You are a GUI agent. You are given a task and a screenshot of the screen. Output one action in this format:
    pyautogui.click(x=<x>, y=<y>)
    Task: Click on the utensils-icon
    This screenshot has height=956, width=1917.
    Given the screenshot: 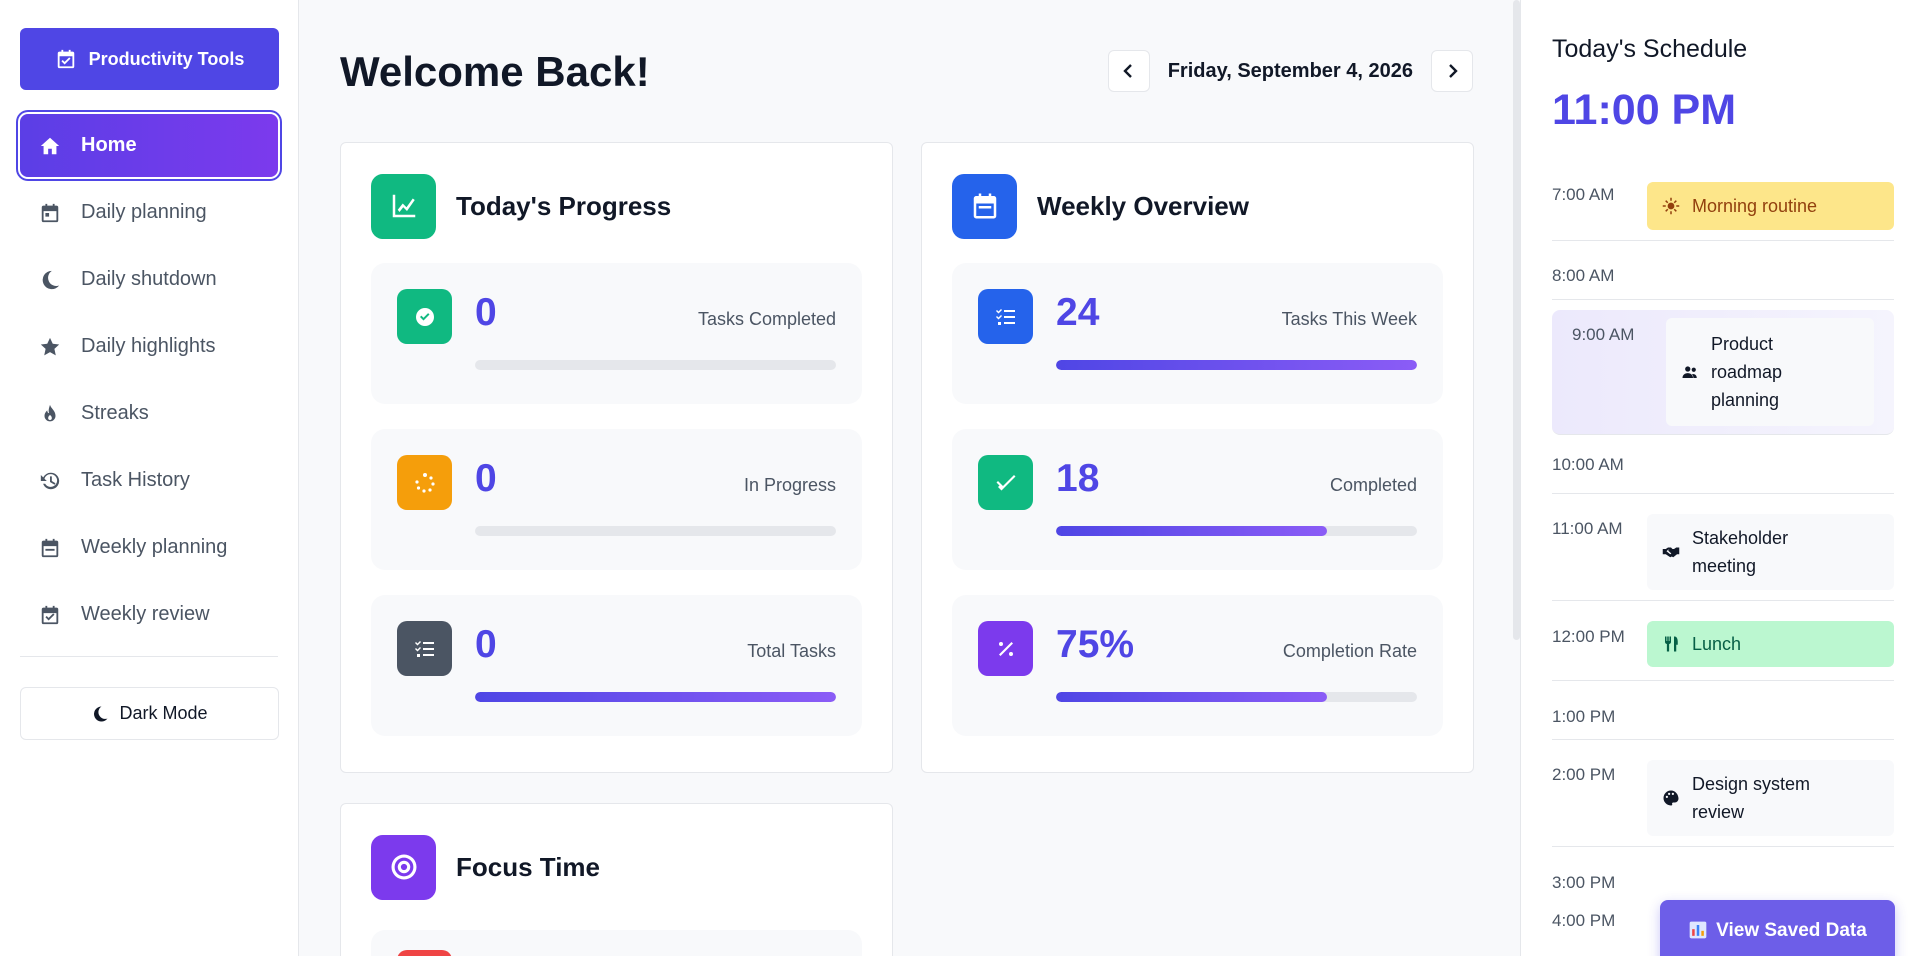 What is the action you would take?
    pyautogui.click(x=1671, y=644)
    